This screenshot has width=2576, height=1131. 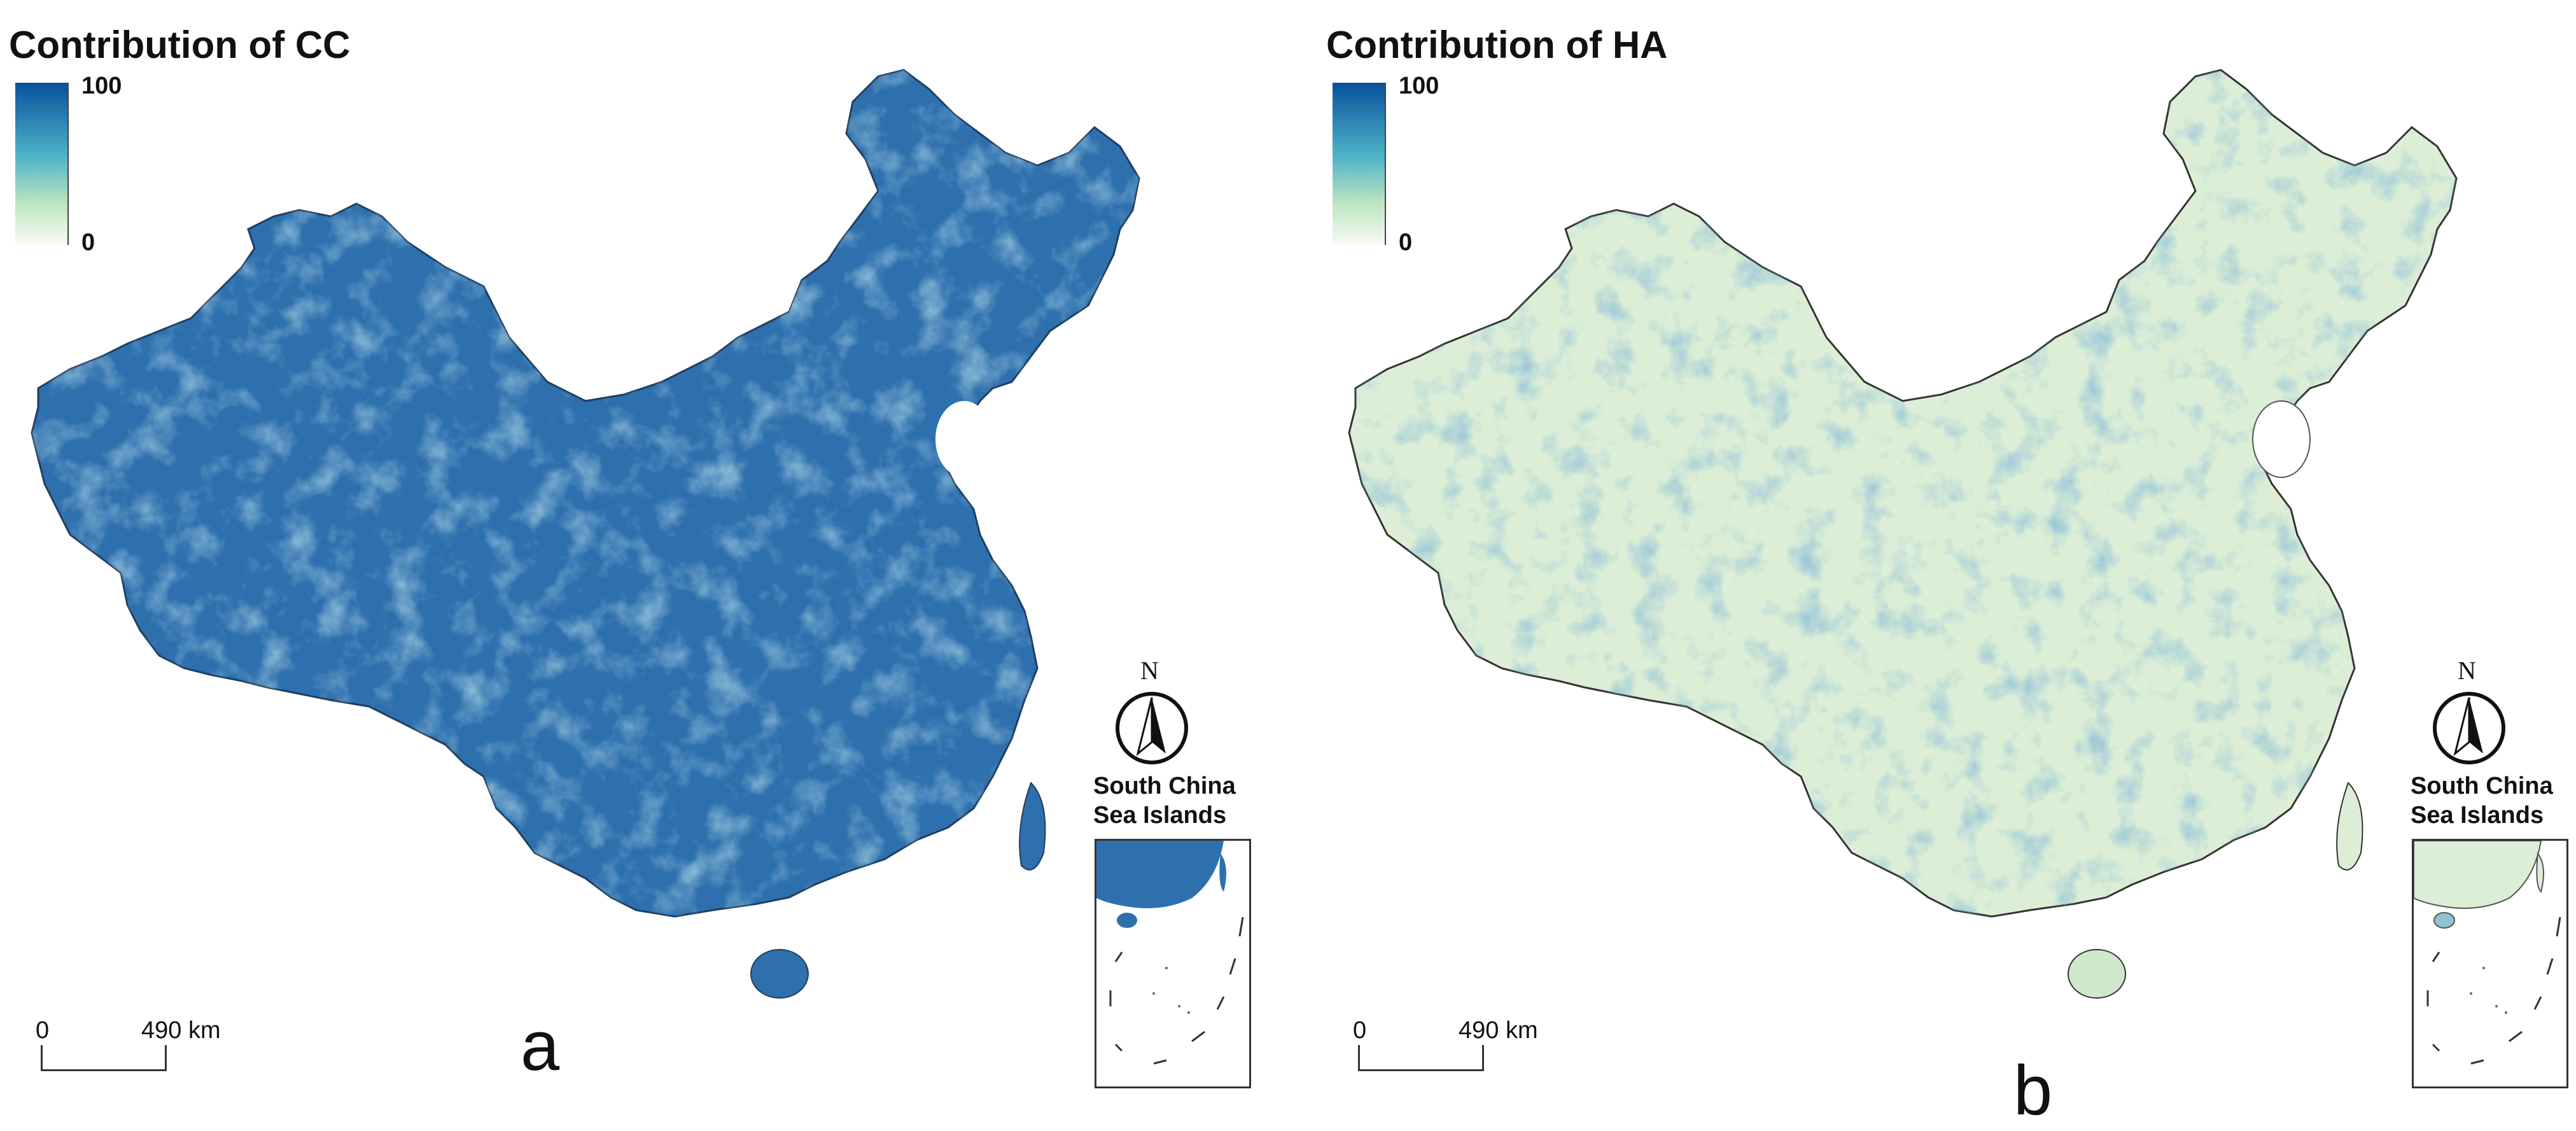 I want to click on map-title: Contribution of HA, so click(x=1497, y=45).